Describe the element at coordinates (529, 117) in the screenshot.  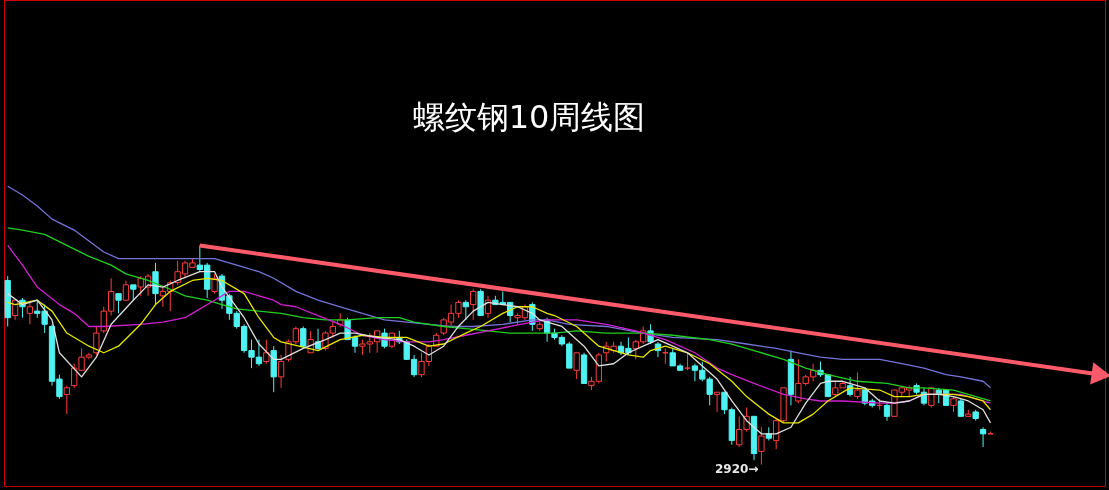
I see `chart-title: 螺纹钢10周线图` at that location.